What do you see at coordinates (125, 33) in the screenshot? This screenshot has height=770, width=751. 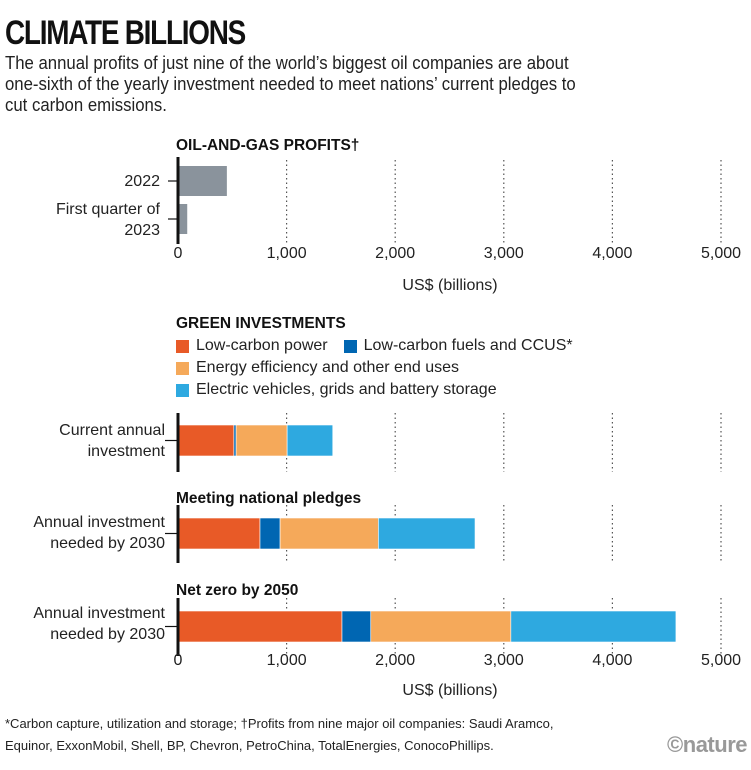 I see `chart-title: CLIMATE BILLIONS` at bounding box center [125, 33].